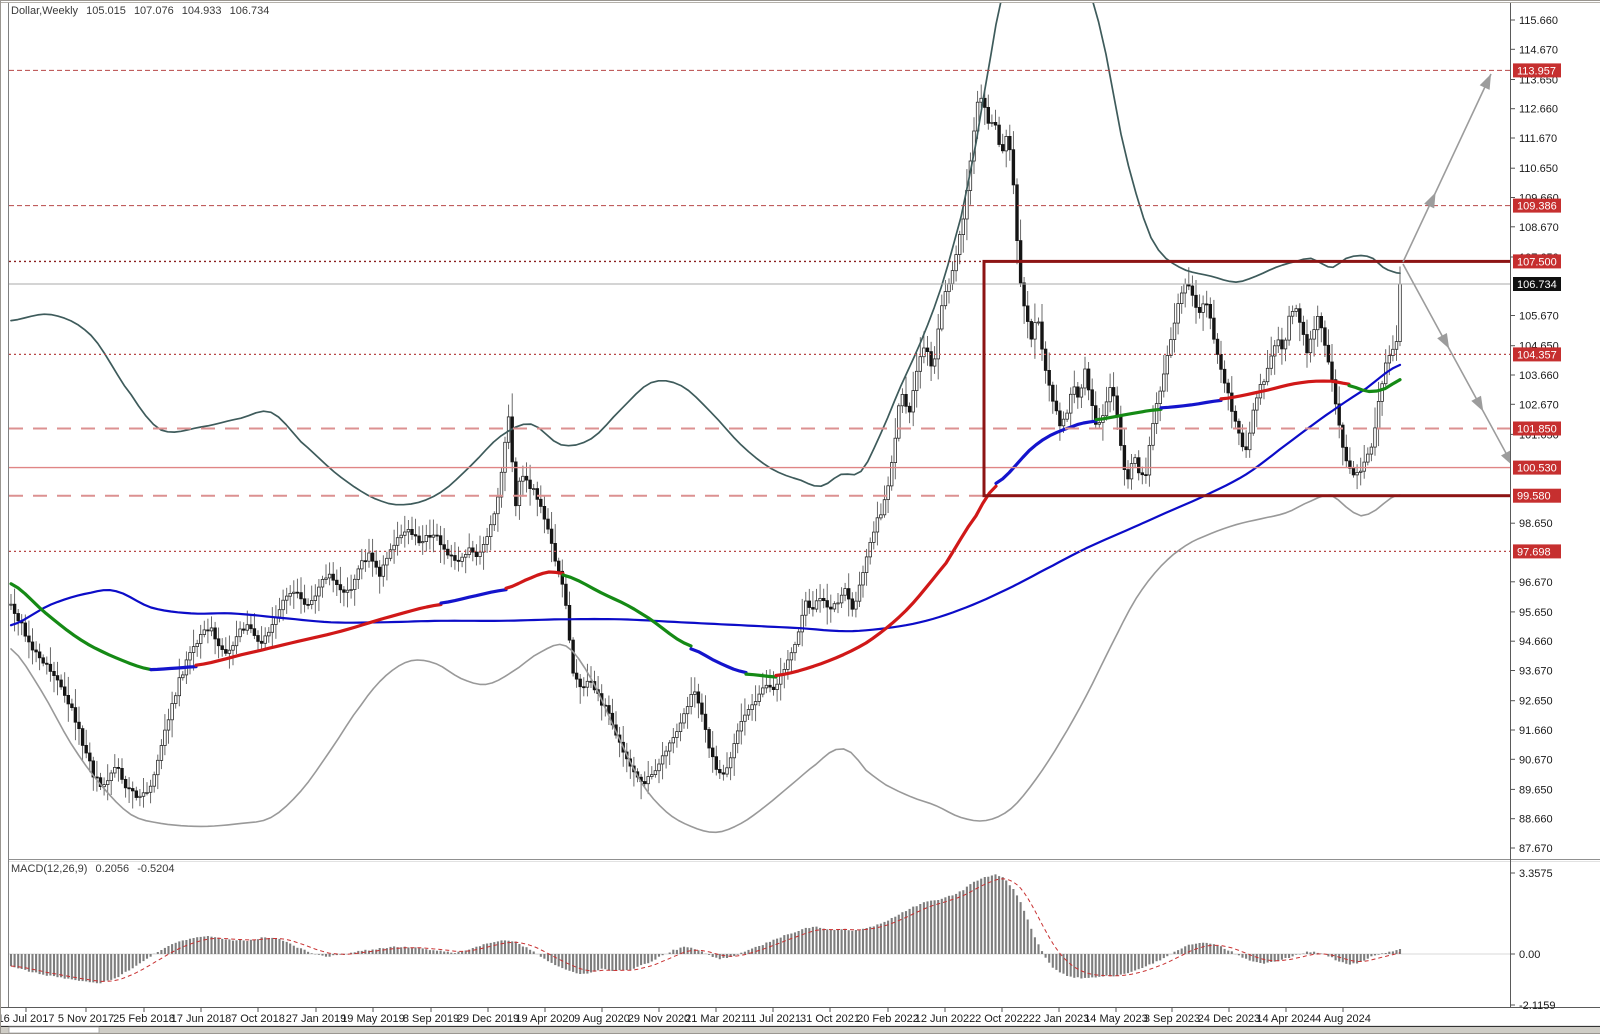  I want to click on macd-tick-label: 3.3575, so click(1536, 874).